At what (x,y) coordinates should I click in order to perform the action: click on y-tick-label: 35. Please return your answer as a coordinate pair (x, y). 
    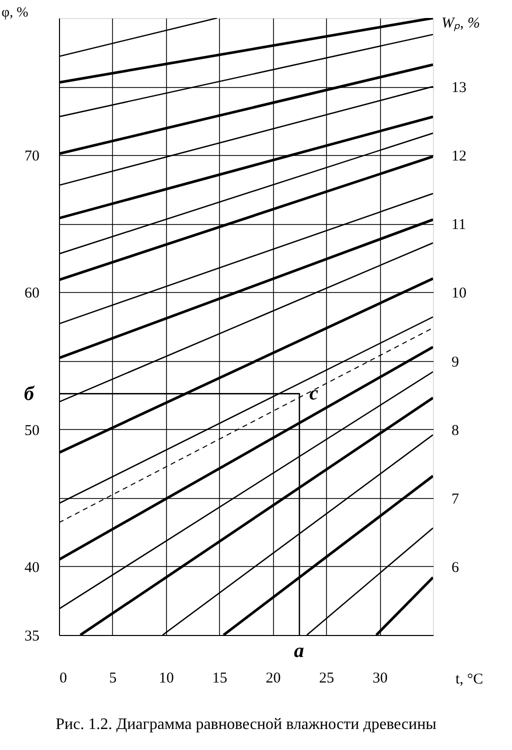
    Looking at the image, I should click on (32, 636).